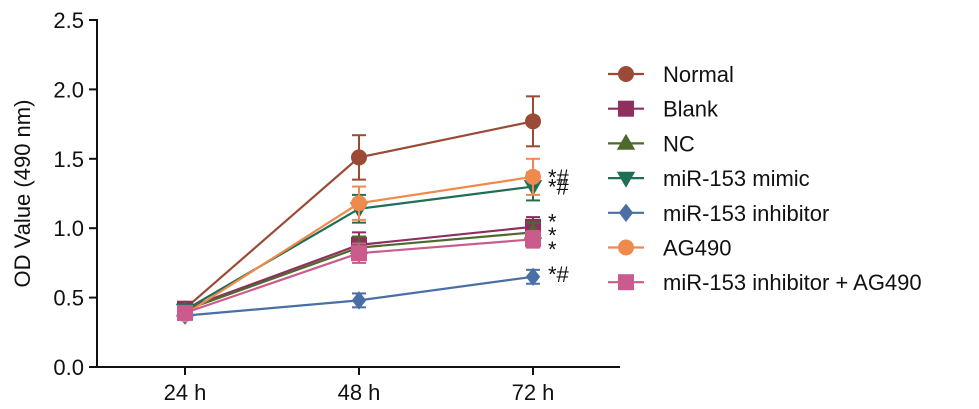 Image resolution: width=979 pixels, height=409 pixels. Describe the element at coordinates (651, 143) in the screenshot. I see `legend-item: NC` at that location.